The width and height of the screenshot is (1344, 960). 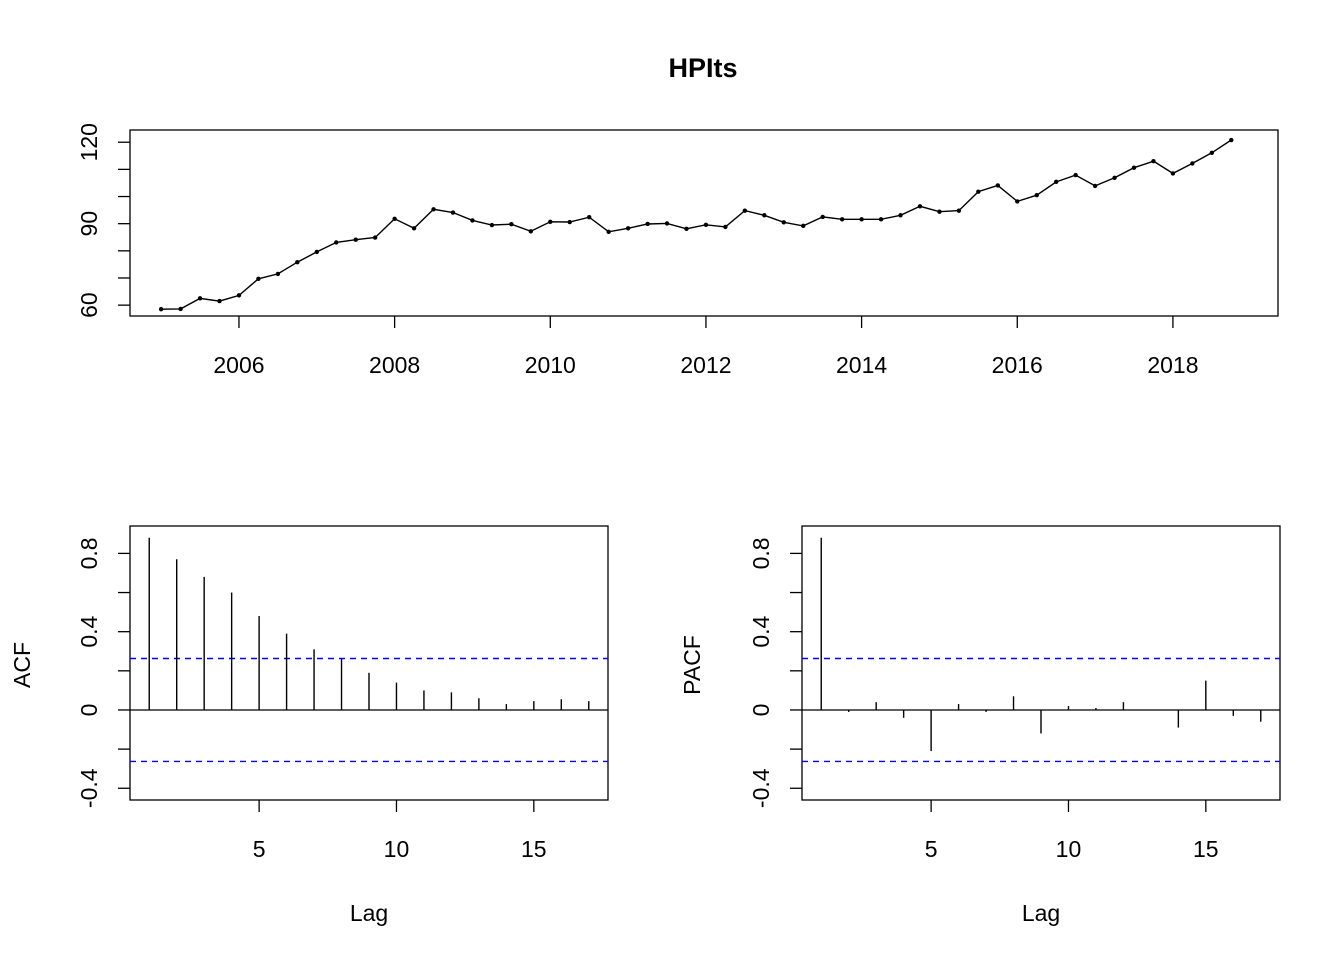 What do you see at coordinates (761, 788) in the screenshot?
I see `pacf-y-tick-label: -0.4` at bounding box center [761, 788].